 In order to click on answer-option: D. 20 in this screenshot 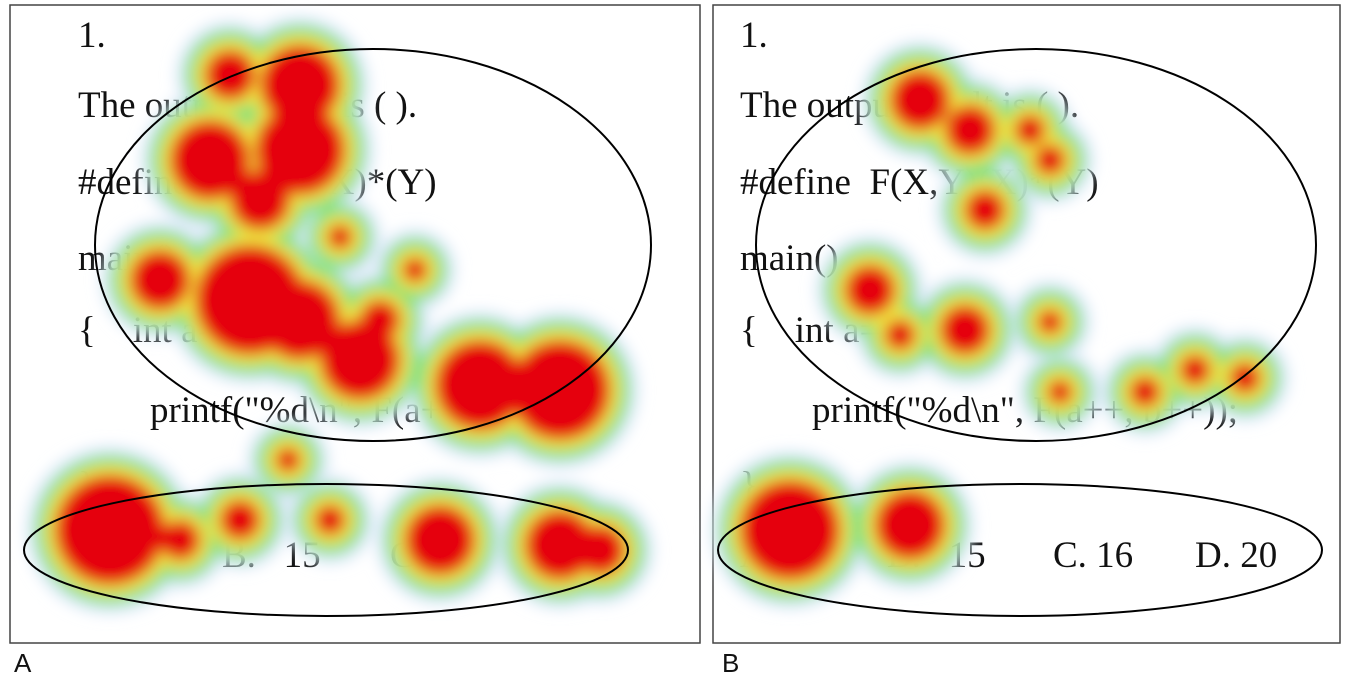, I will do `click(1236, 555)`.